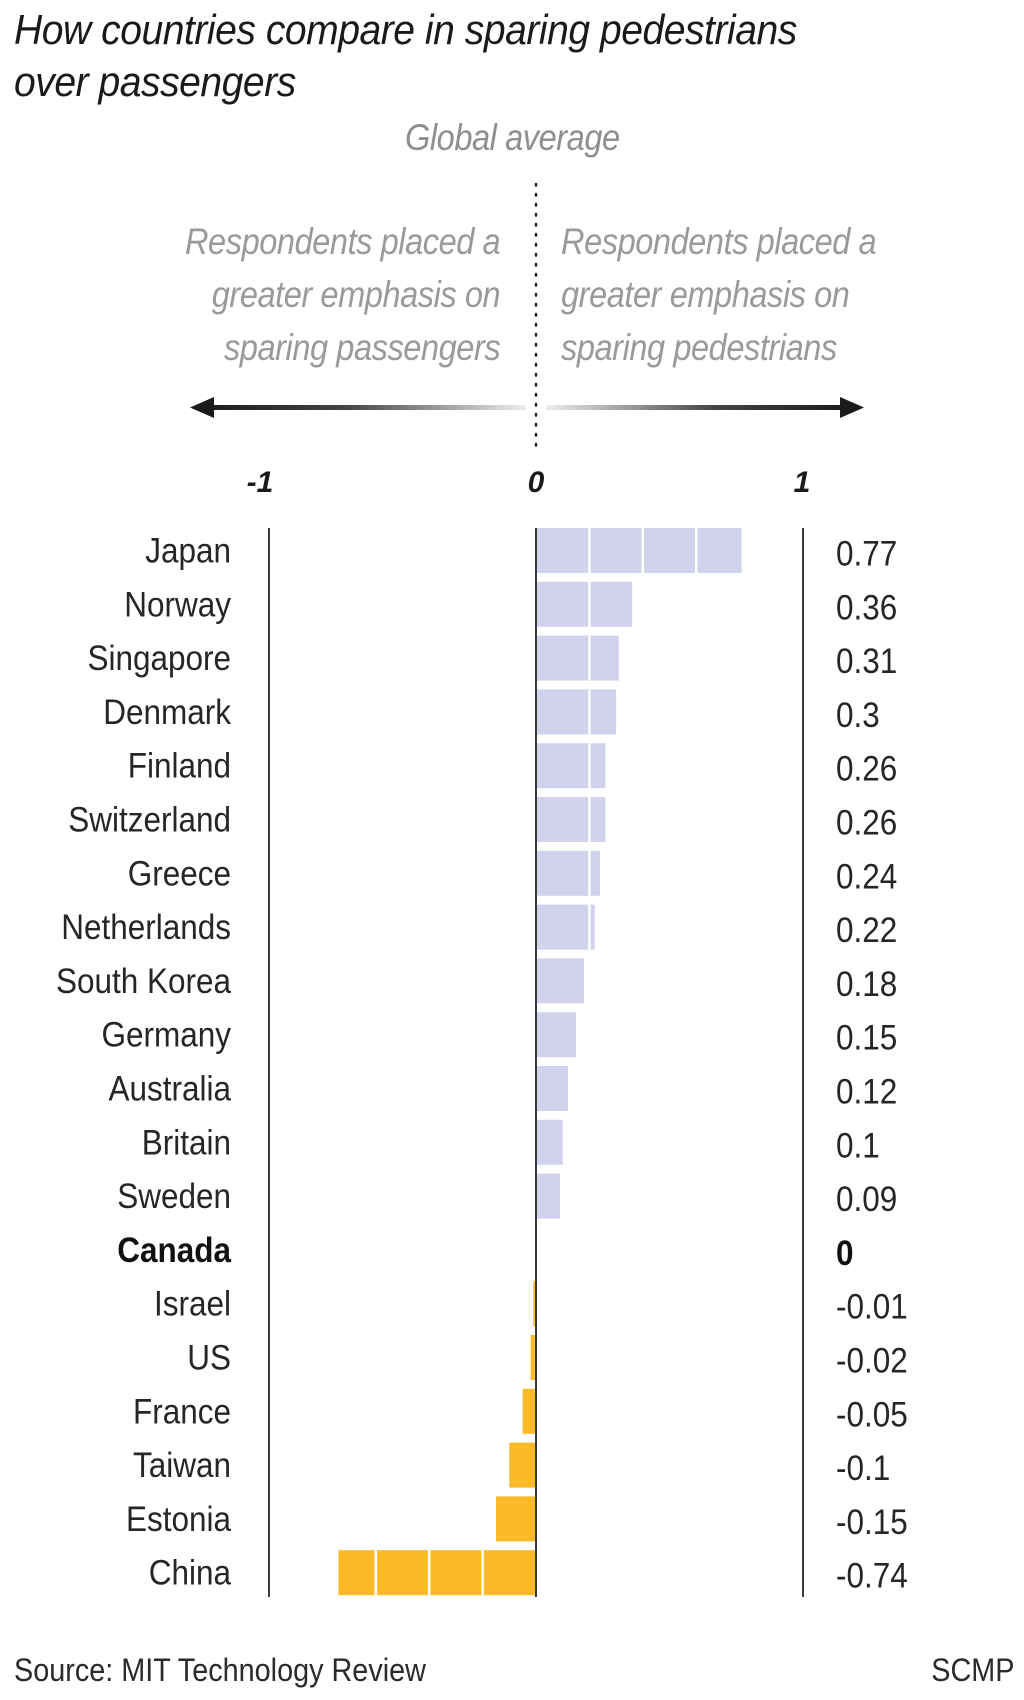  What do you see at coordinates (533, 1357) in the screenshot?
I see `bar-us` at bounding box center [533, 1357].